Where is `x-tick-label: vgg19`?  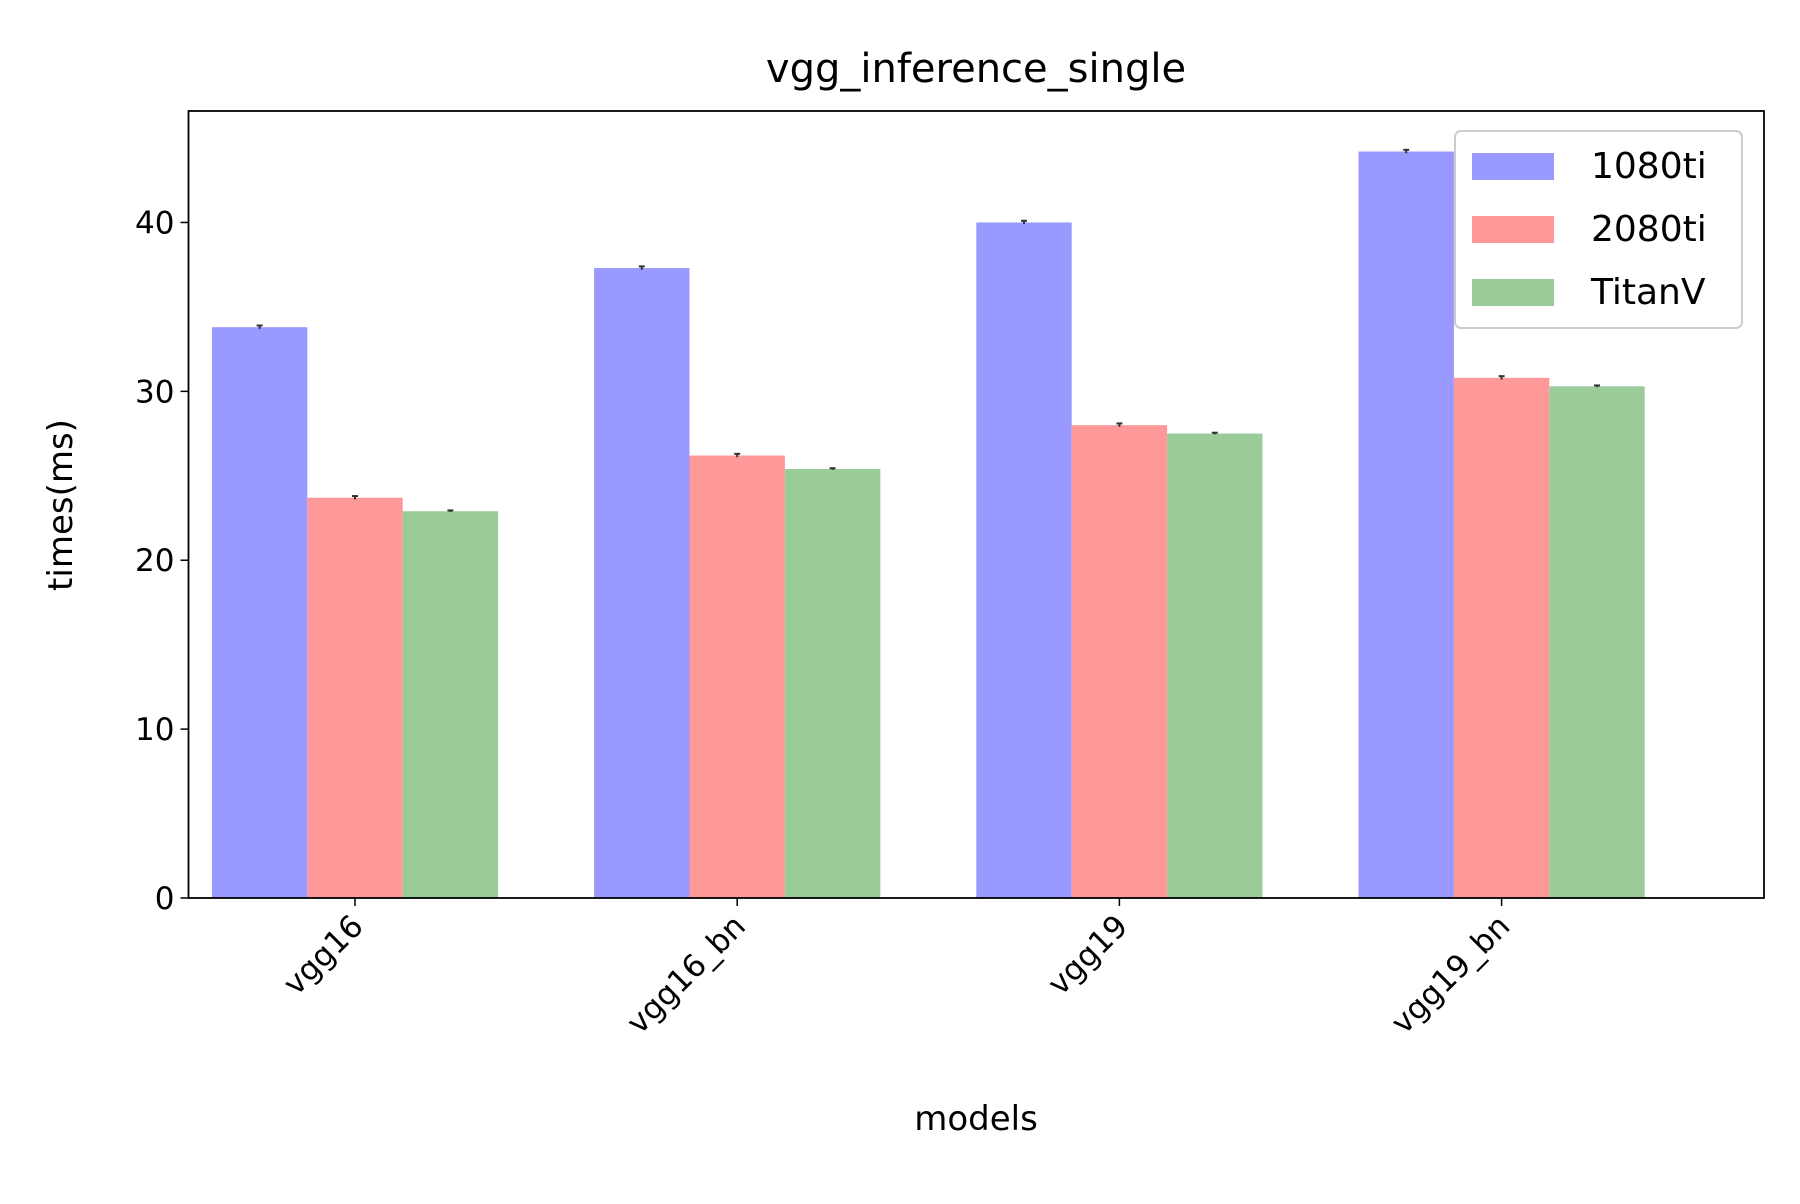 x-tick-label: vgg19 is located at coordinates (1088, 955).